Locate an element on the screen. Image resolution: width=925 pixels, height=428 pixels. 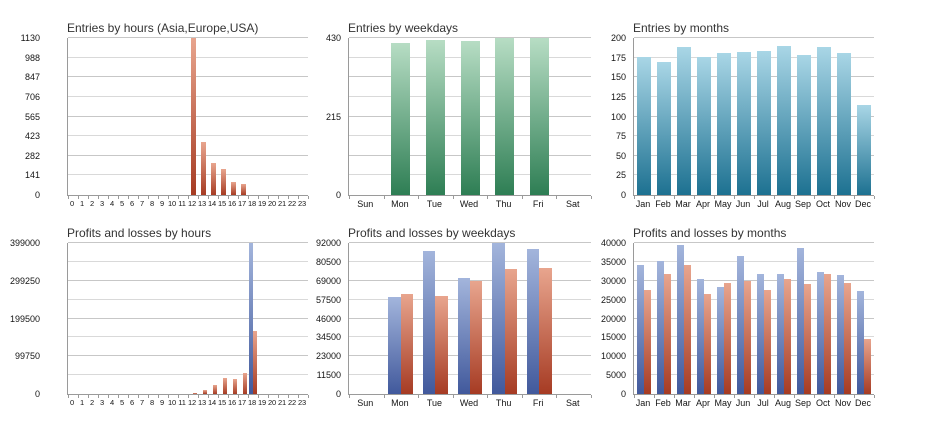
x-axis-label: Sep is located at coordinates (802, 204).